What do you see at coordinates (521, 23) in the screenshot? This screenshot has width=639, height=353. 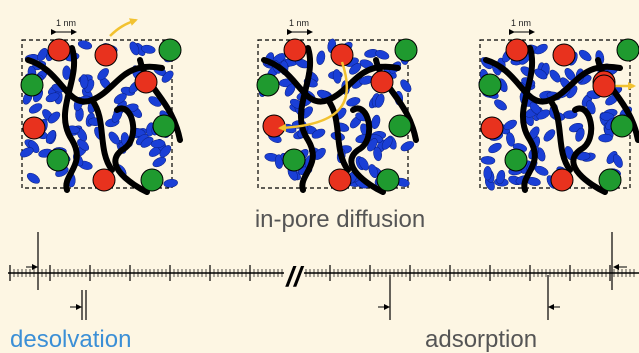 I see `scale-label-3: 1 nm` at bounding box center [521, 23].